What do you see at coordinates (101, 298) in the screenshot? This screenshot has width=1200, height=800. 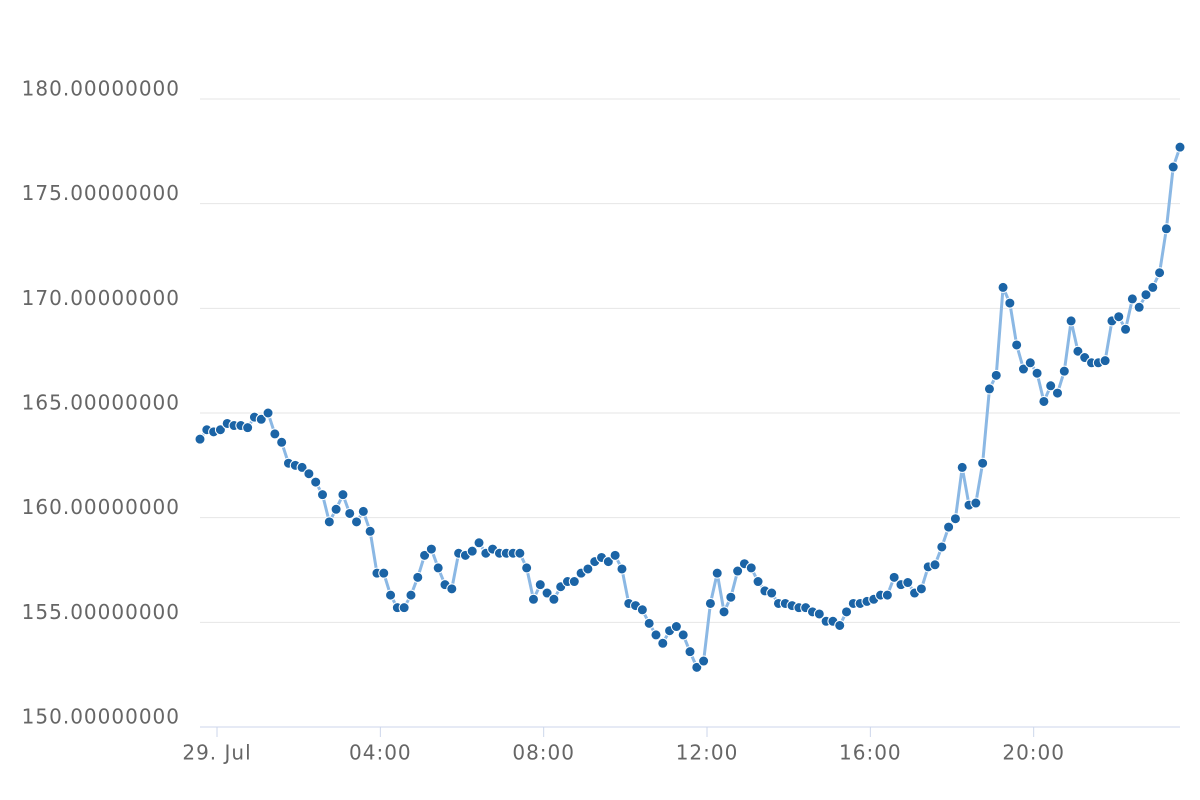 I see `y-tick-label: 170.00000000` at bounding box center [101, 298].